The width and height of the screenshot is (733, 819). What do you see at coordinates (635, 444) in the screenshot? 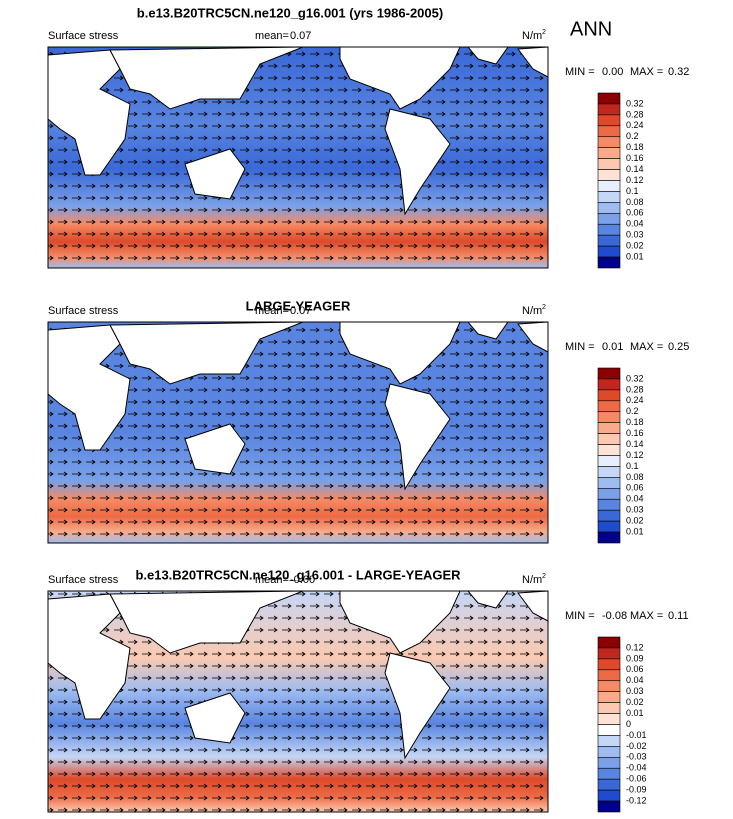
I see `colorbar-label: 0.14` at bounding box center [635, 444].